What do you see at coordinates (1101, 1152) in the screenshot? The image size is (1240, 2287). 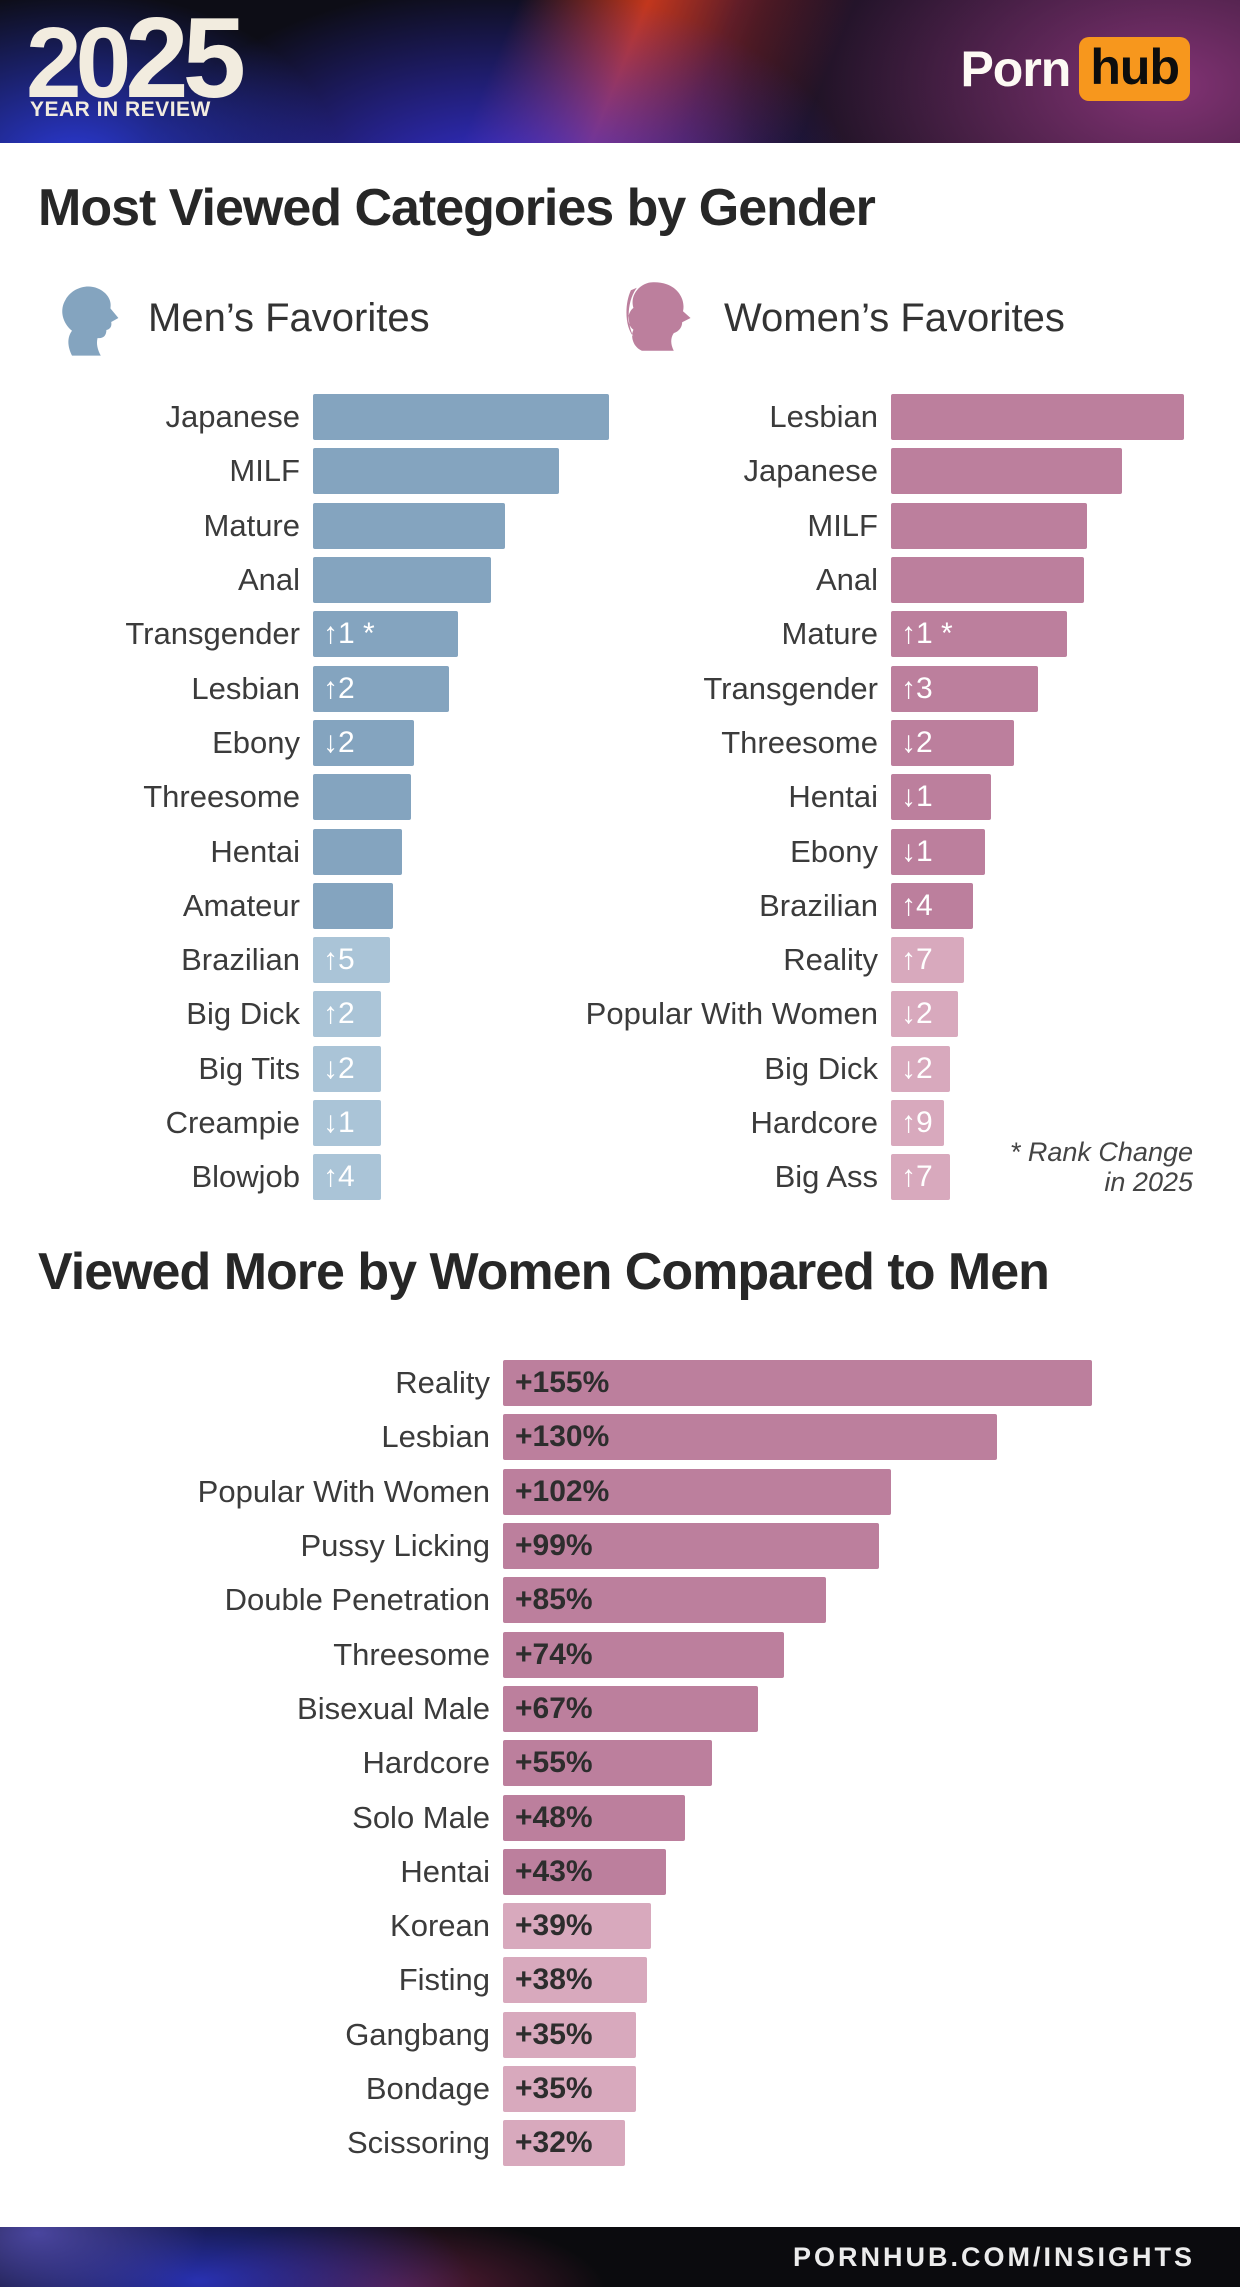 I see `footnote-line1: * Rank Change` at bounding box center [1101, 1152].